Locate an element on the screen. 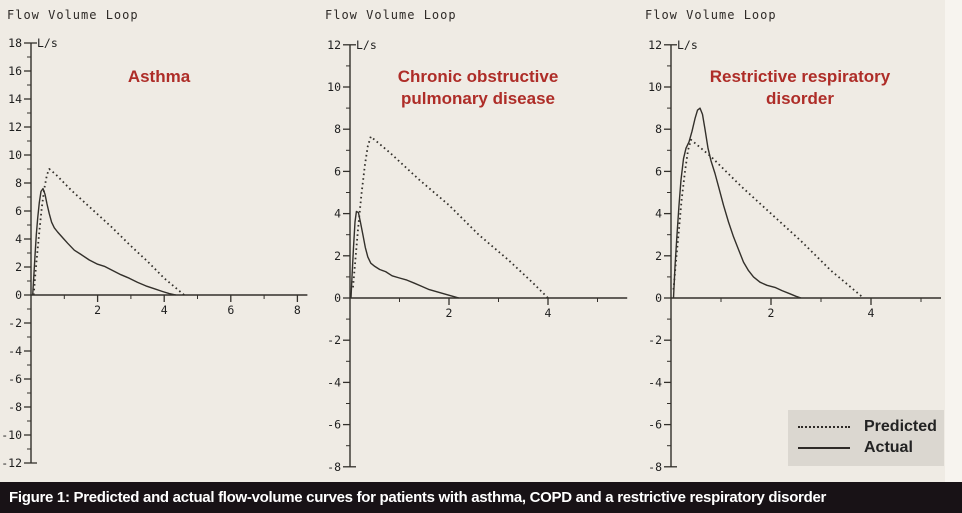  svg-text: -12 is located at coordinates (11, 463).